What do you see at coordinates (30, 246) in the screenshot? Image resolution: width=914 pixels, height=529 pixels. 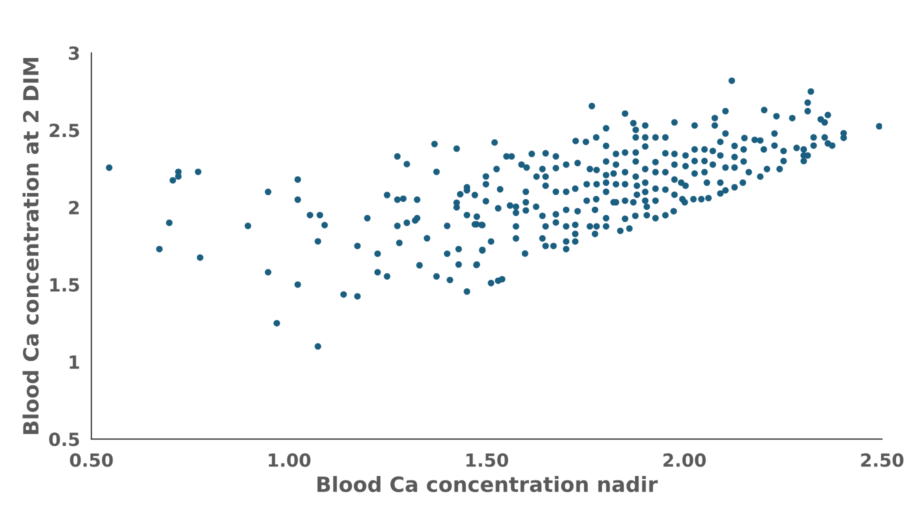 I see `y-axis-title: Blood Ca concentration at 2 DIM` at bounding box center [30, 246].